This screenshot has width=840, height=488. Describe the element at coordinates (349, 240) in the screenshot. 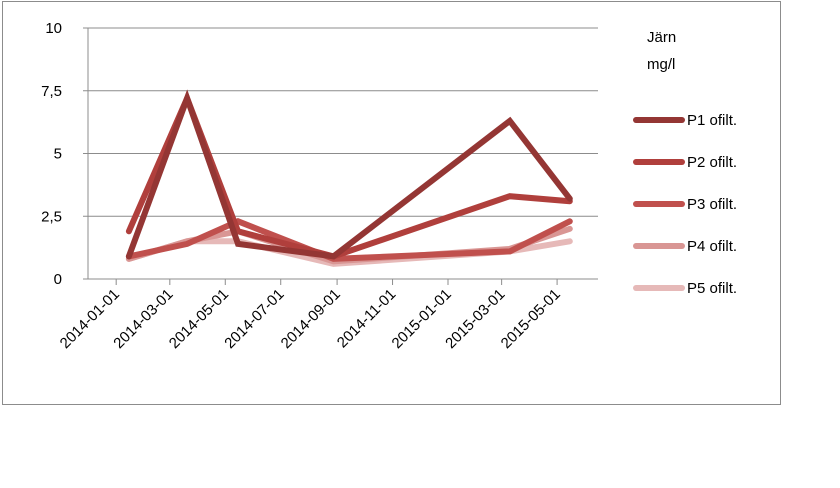

I see `series-line` at that location.